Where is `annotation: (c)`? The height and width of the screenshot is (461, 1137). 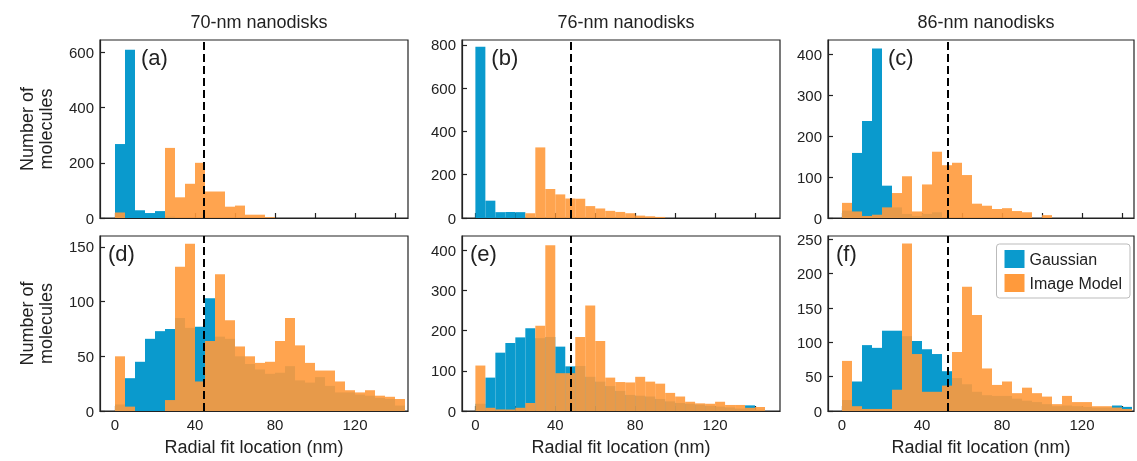 annotation: (c) is located at coordinates (901, 57).